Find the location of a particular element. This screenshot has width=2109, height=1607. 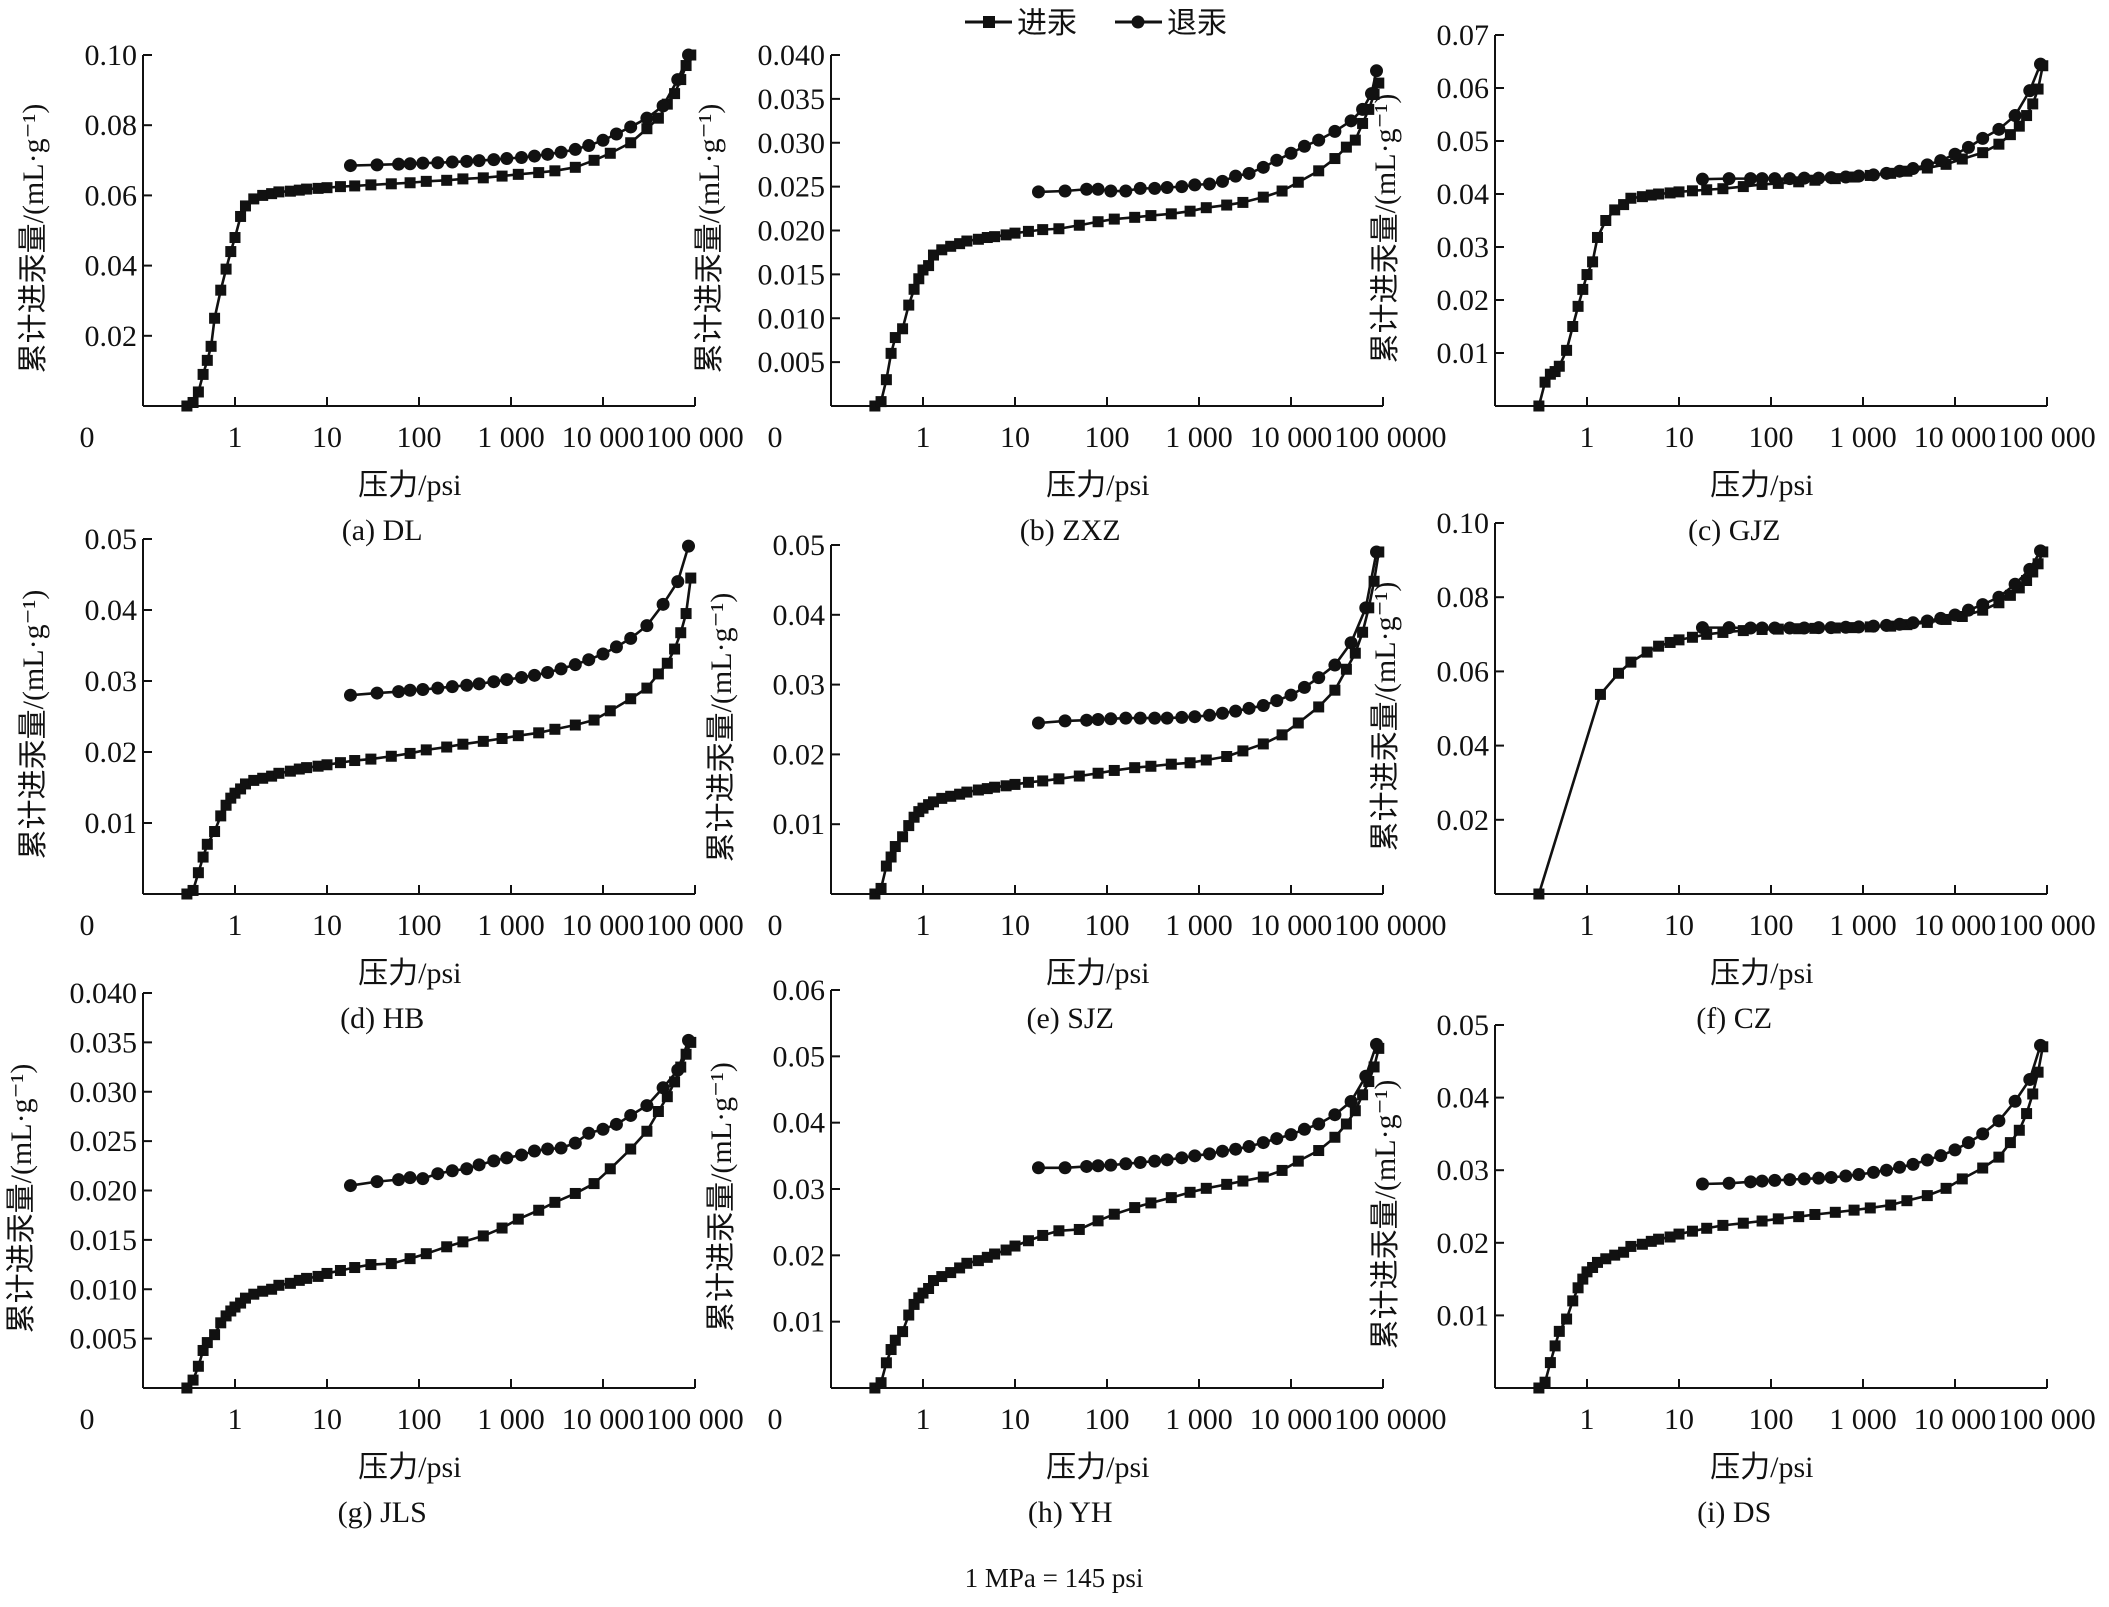

y-tick-label: 0.03 is located at coordinates (1463, 247).